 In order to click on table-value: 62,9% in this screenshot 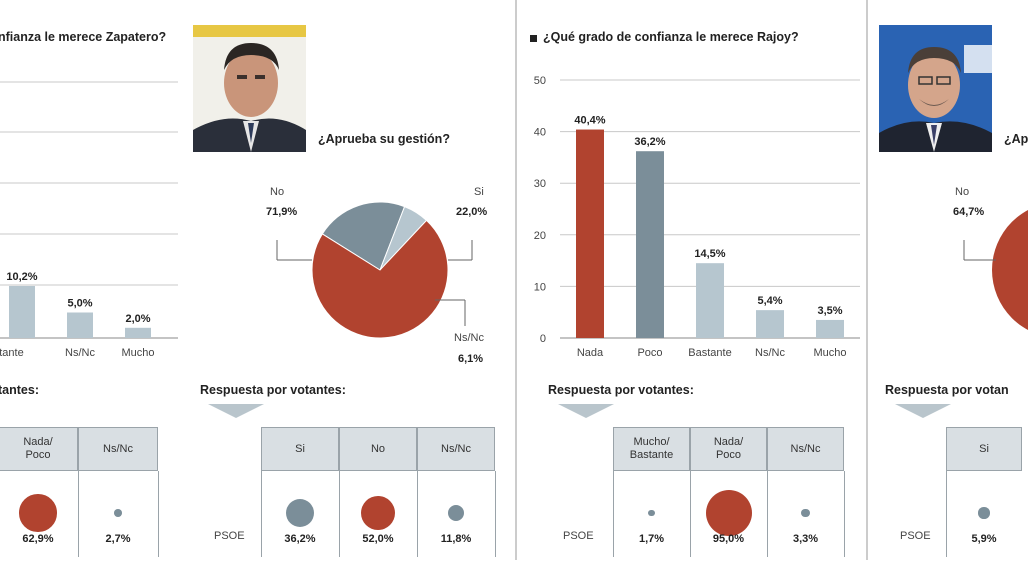, I will do `click(38, 539)`.